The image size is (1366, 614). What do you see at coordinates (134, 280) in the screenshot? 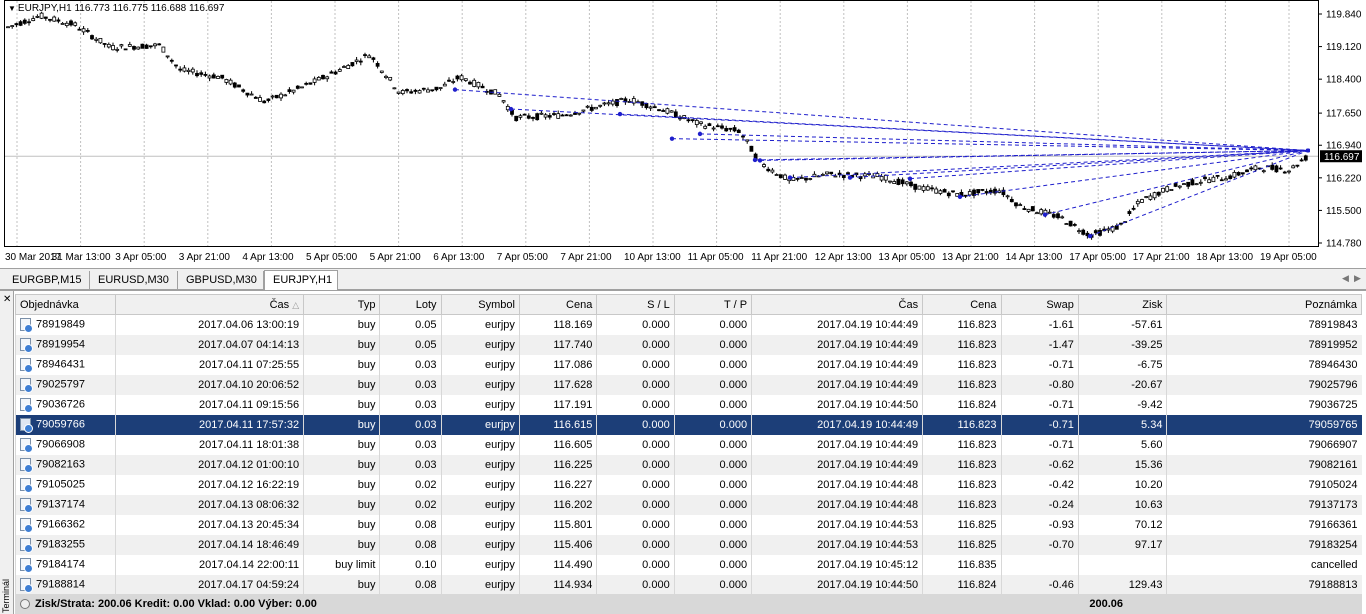
I see `tab-eurusd-m30: EURUSD,M30` at bounding box center [134, 280].